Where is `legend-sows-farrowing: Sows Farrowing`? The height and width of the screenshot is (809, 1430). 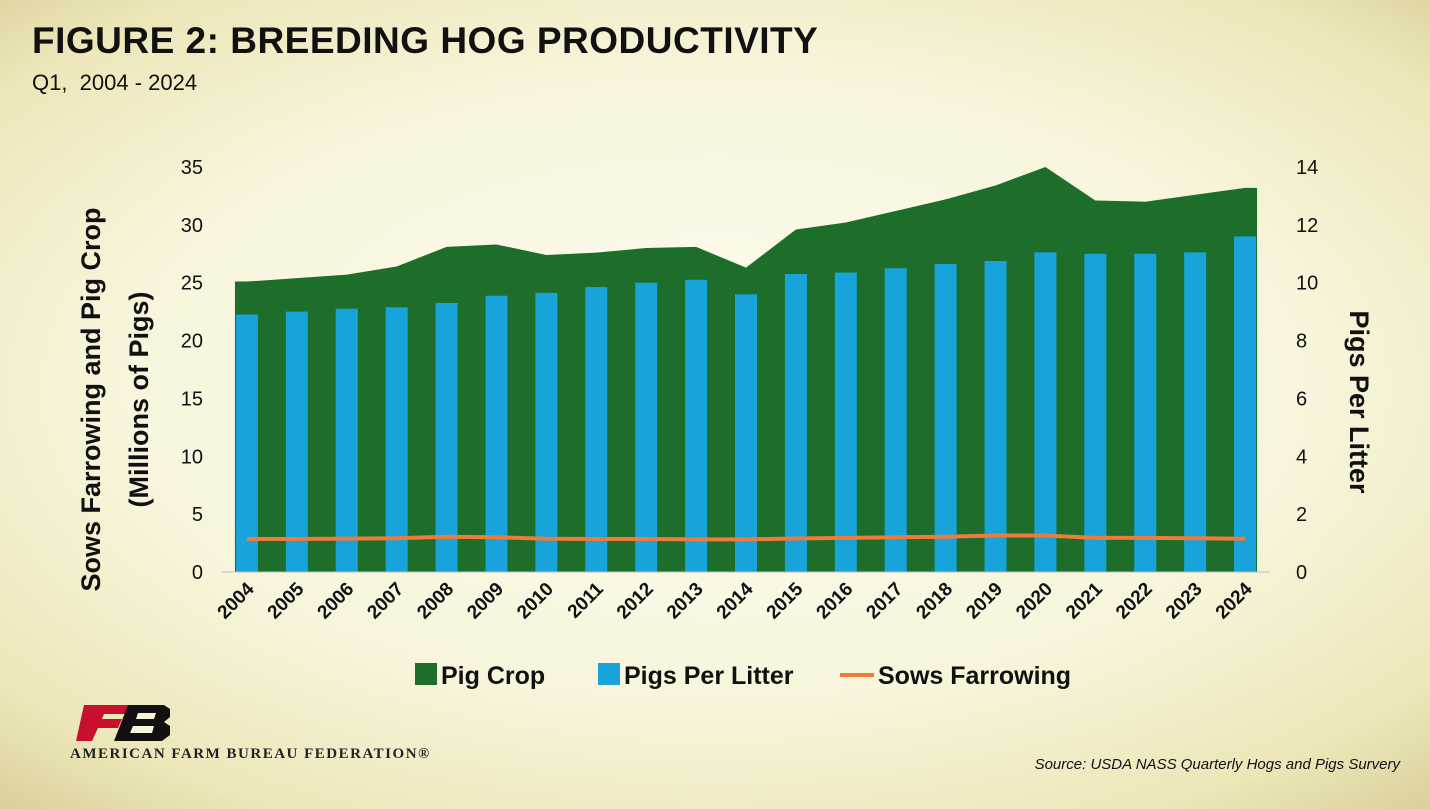
legend-sows-farrowing: Sows Farrowing is located at coordinates (955, 676).